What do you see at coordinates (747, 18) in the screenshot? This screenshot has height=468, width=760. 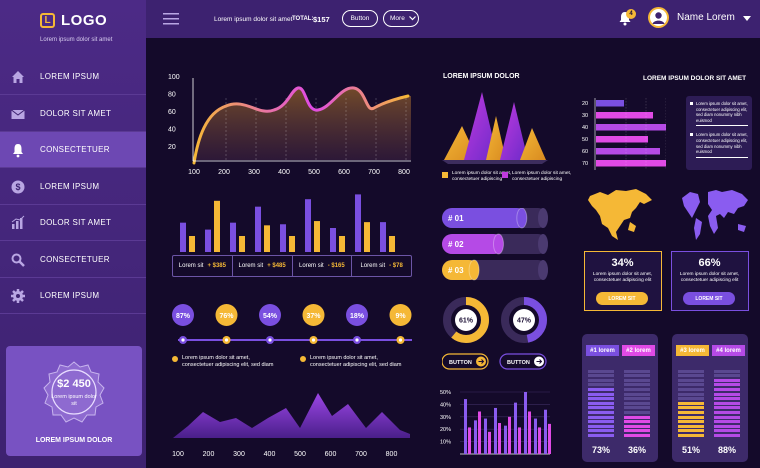 I see `user-menu-caret-icon` at bounding box center [747, 18].